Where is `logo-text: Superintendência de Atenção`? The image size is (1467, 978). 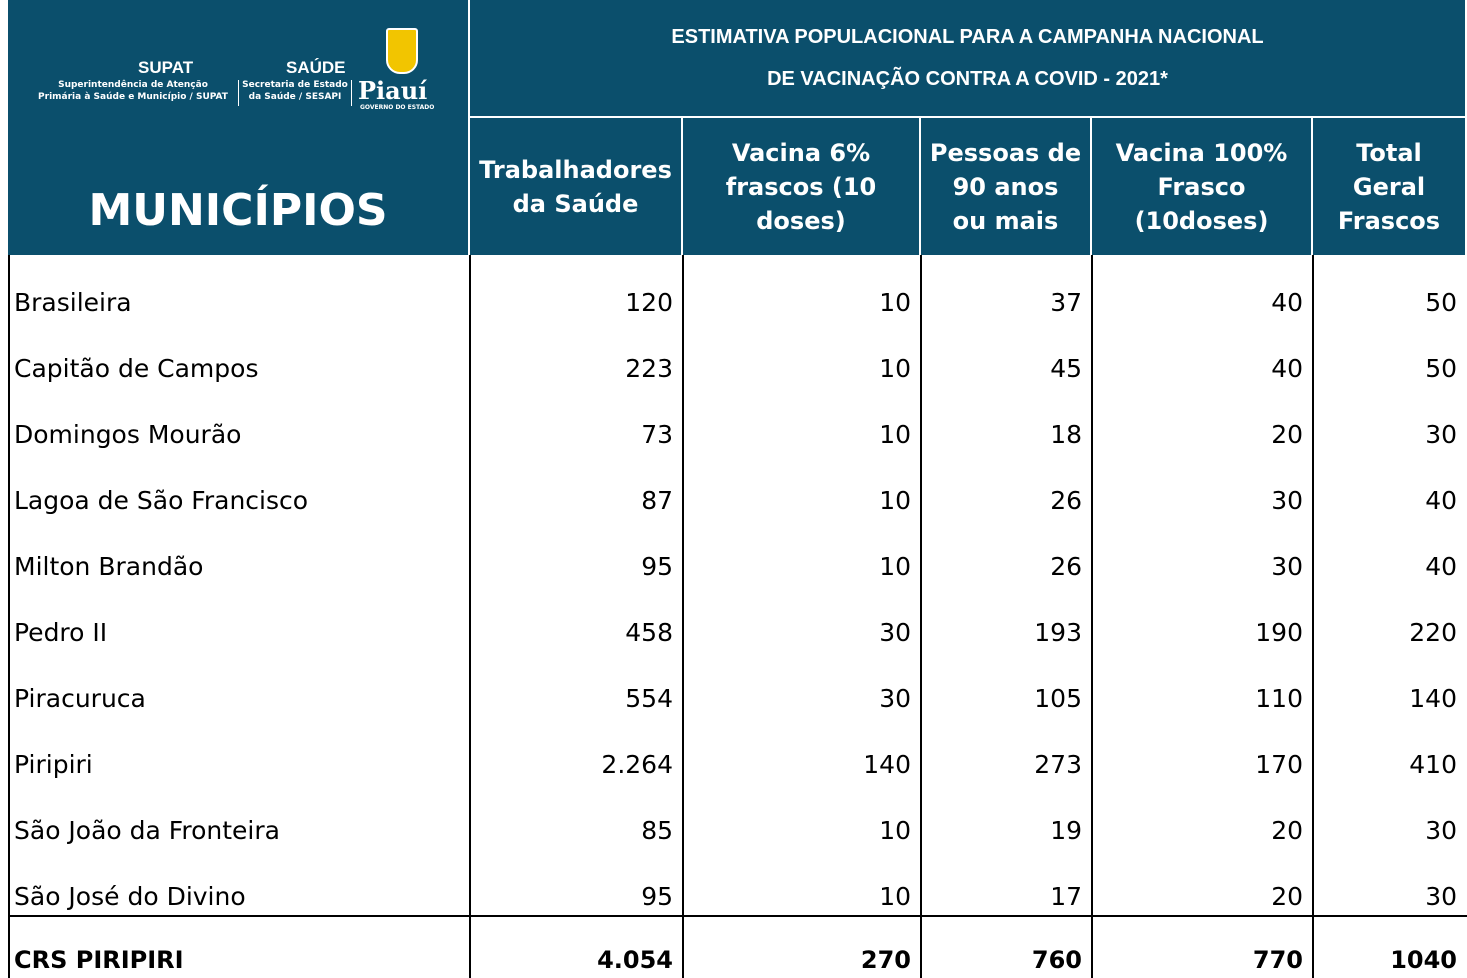
logo-text: Superintendência de Atenção is located at coordinates (133, 85).